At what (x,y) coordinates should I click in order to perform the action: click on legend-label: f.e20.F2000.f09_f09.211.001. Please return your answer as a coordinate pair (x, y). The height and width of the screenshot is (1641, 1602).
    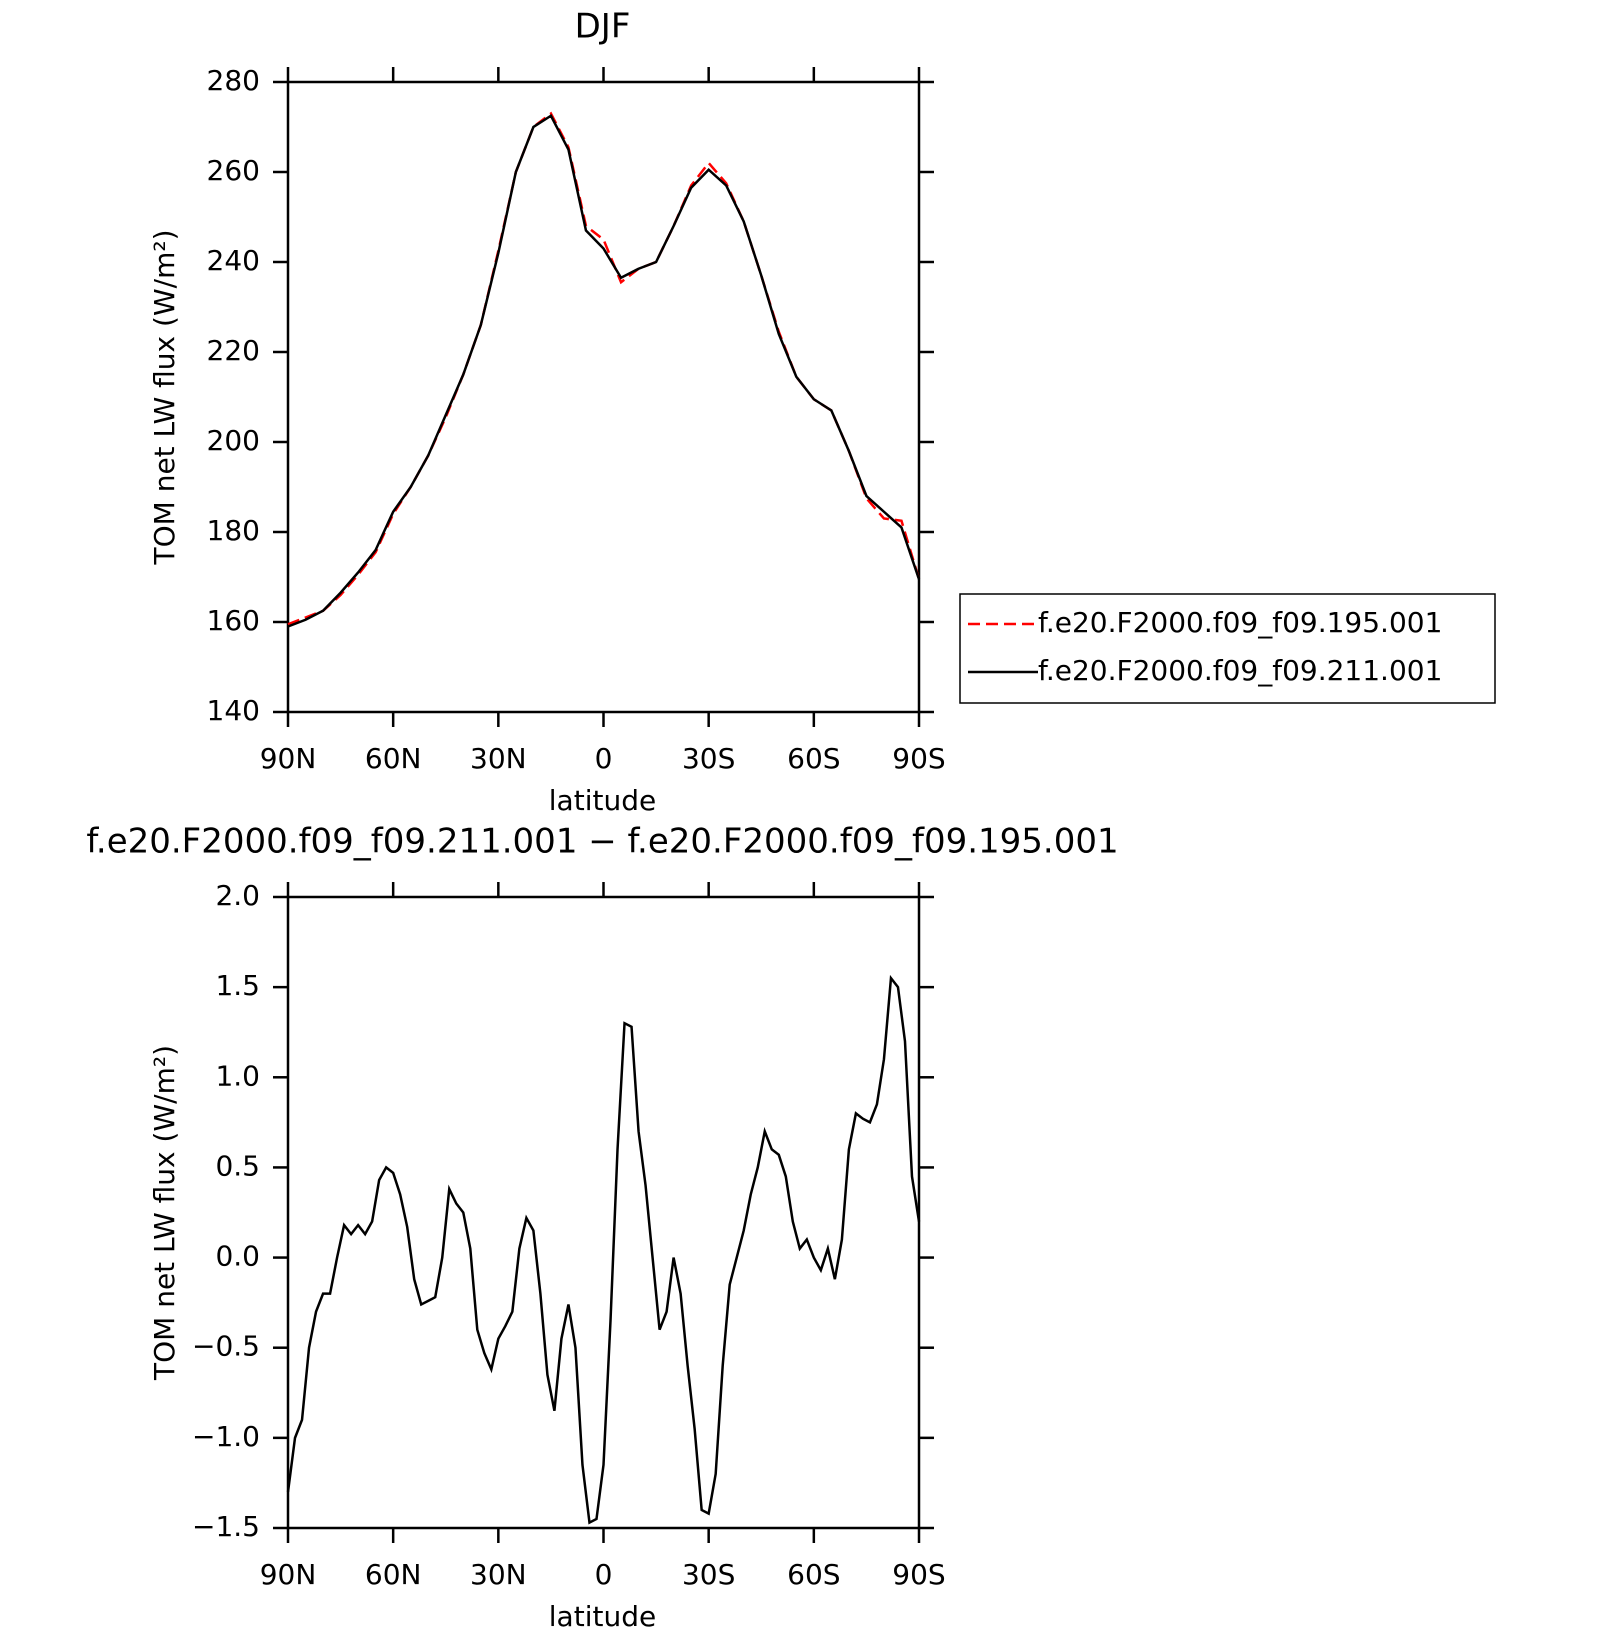
    Looking at the image, I should click on (1240, 670).